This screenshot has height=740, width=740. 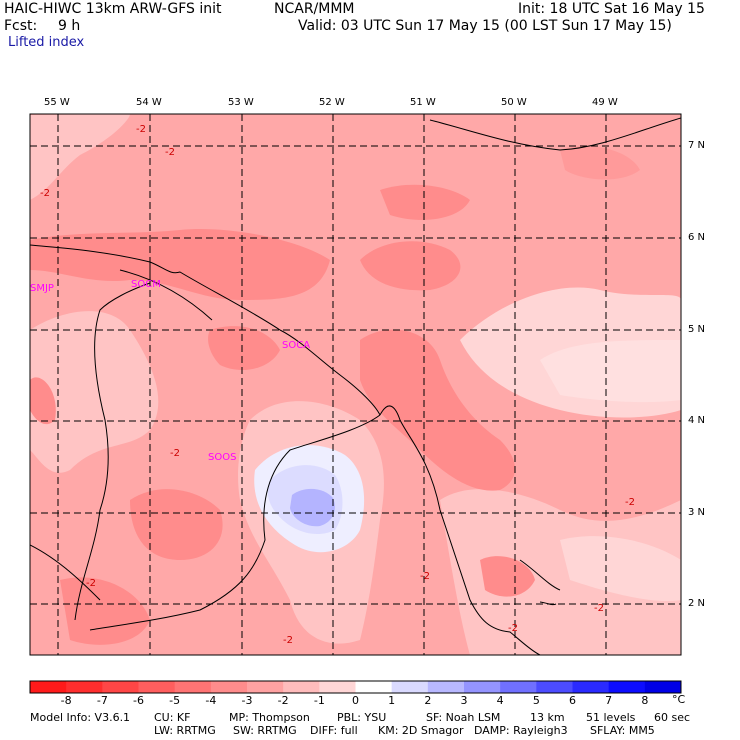 I want to click on station-label: SOOS, so click(x=222, y=457).